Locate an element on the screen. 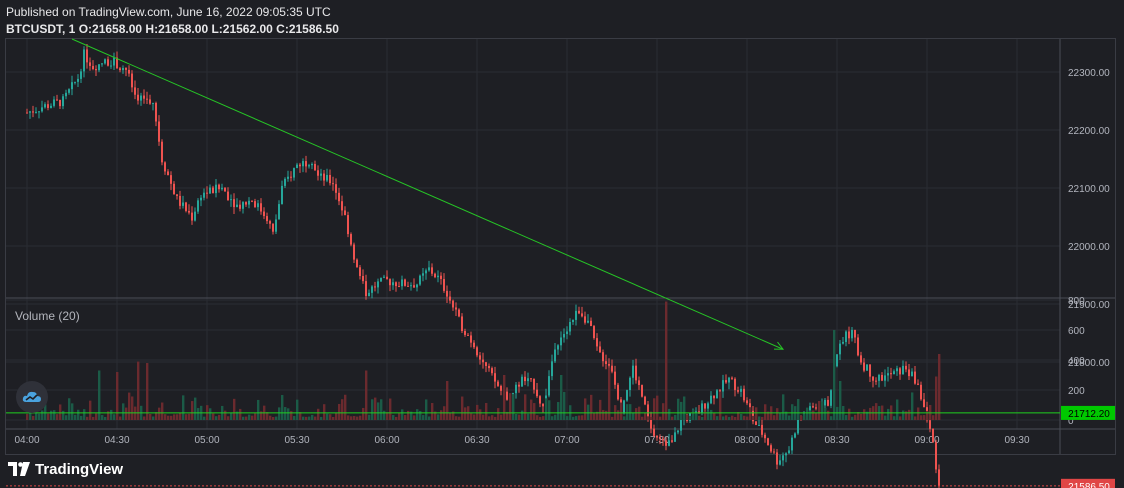  x-tick-label: 06:00 is located at coordinates (386, 440).